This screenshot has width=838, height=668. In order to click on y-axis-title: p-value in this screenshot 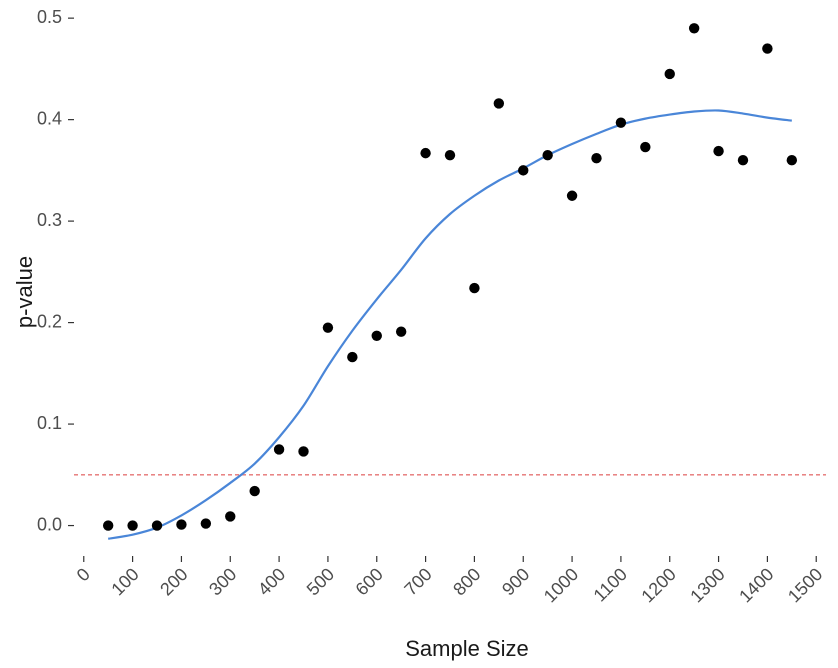, I will do `click(24, 292)`.